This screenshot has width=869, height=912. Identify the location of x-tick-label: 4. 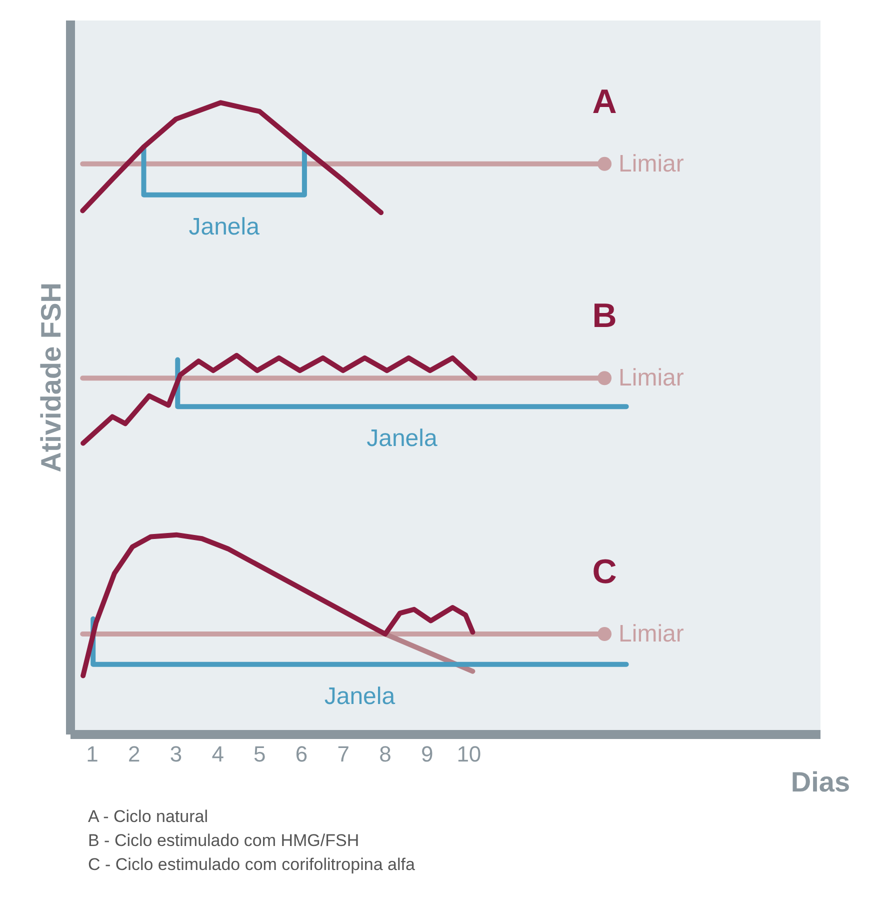
(218, 754).